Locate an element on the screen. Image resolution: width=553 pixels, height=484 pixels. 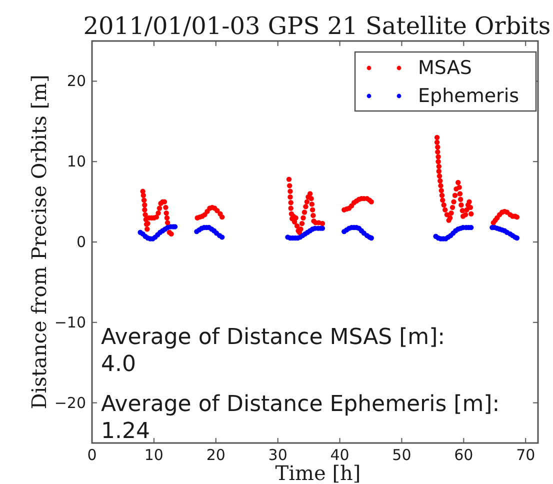
y-tick-label: 0 is located at coordinates (81, 242).